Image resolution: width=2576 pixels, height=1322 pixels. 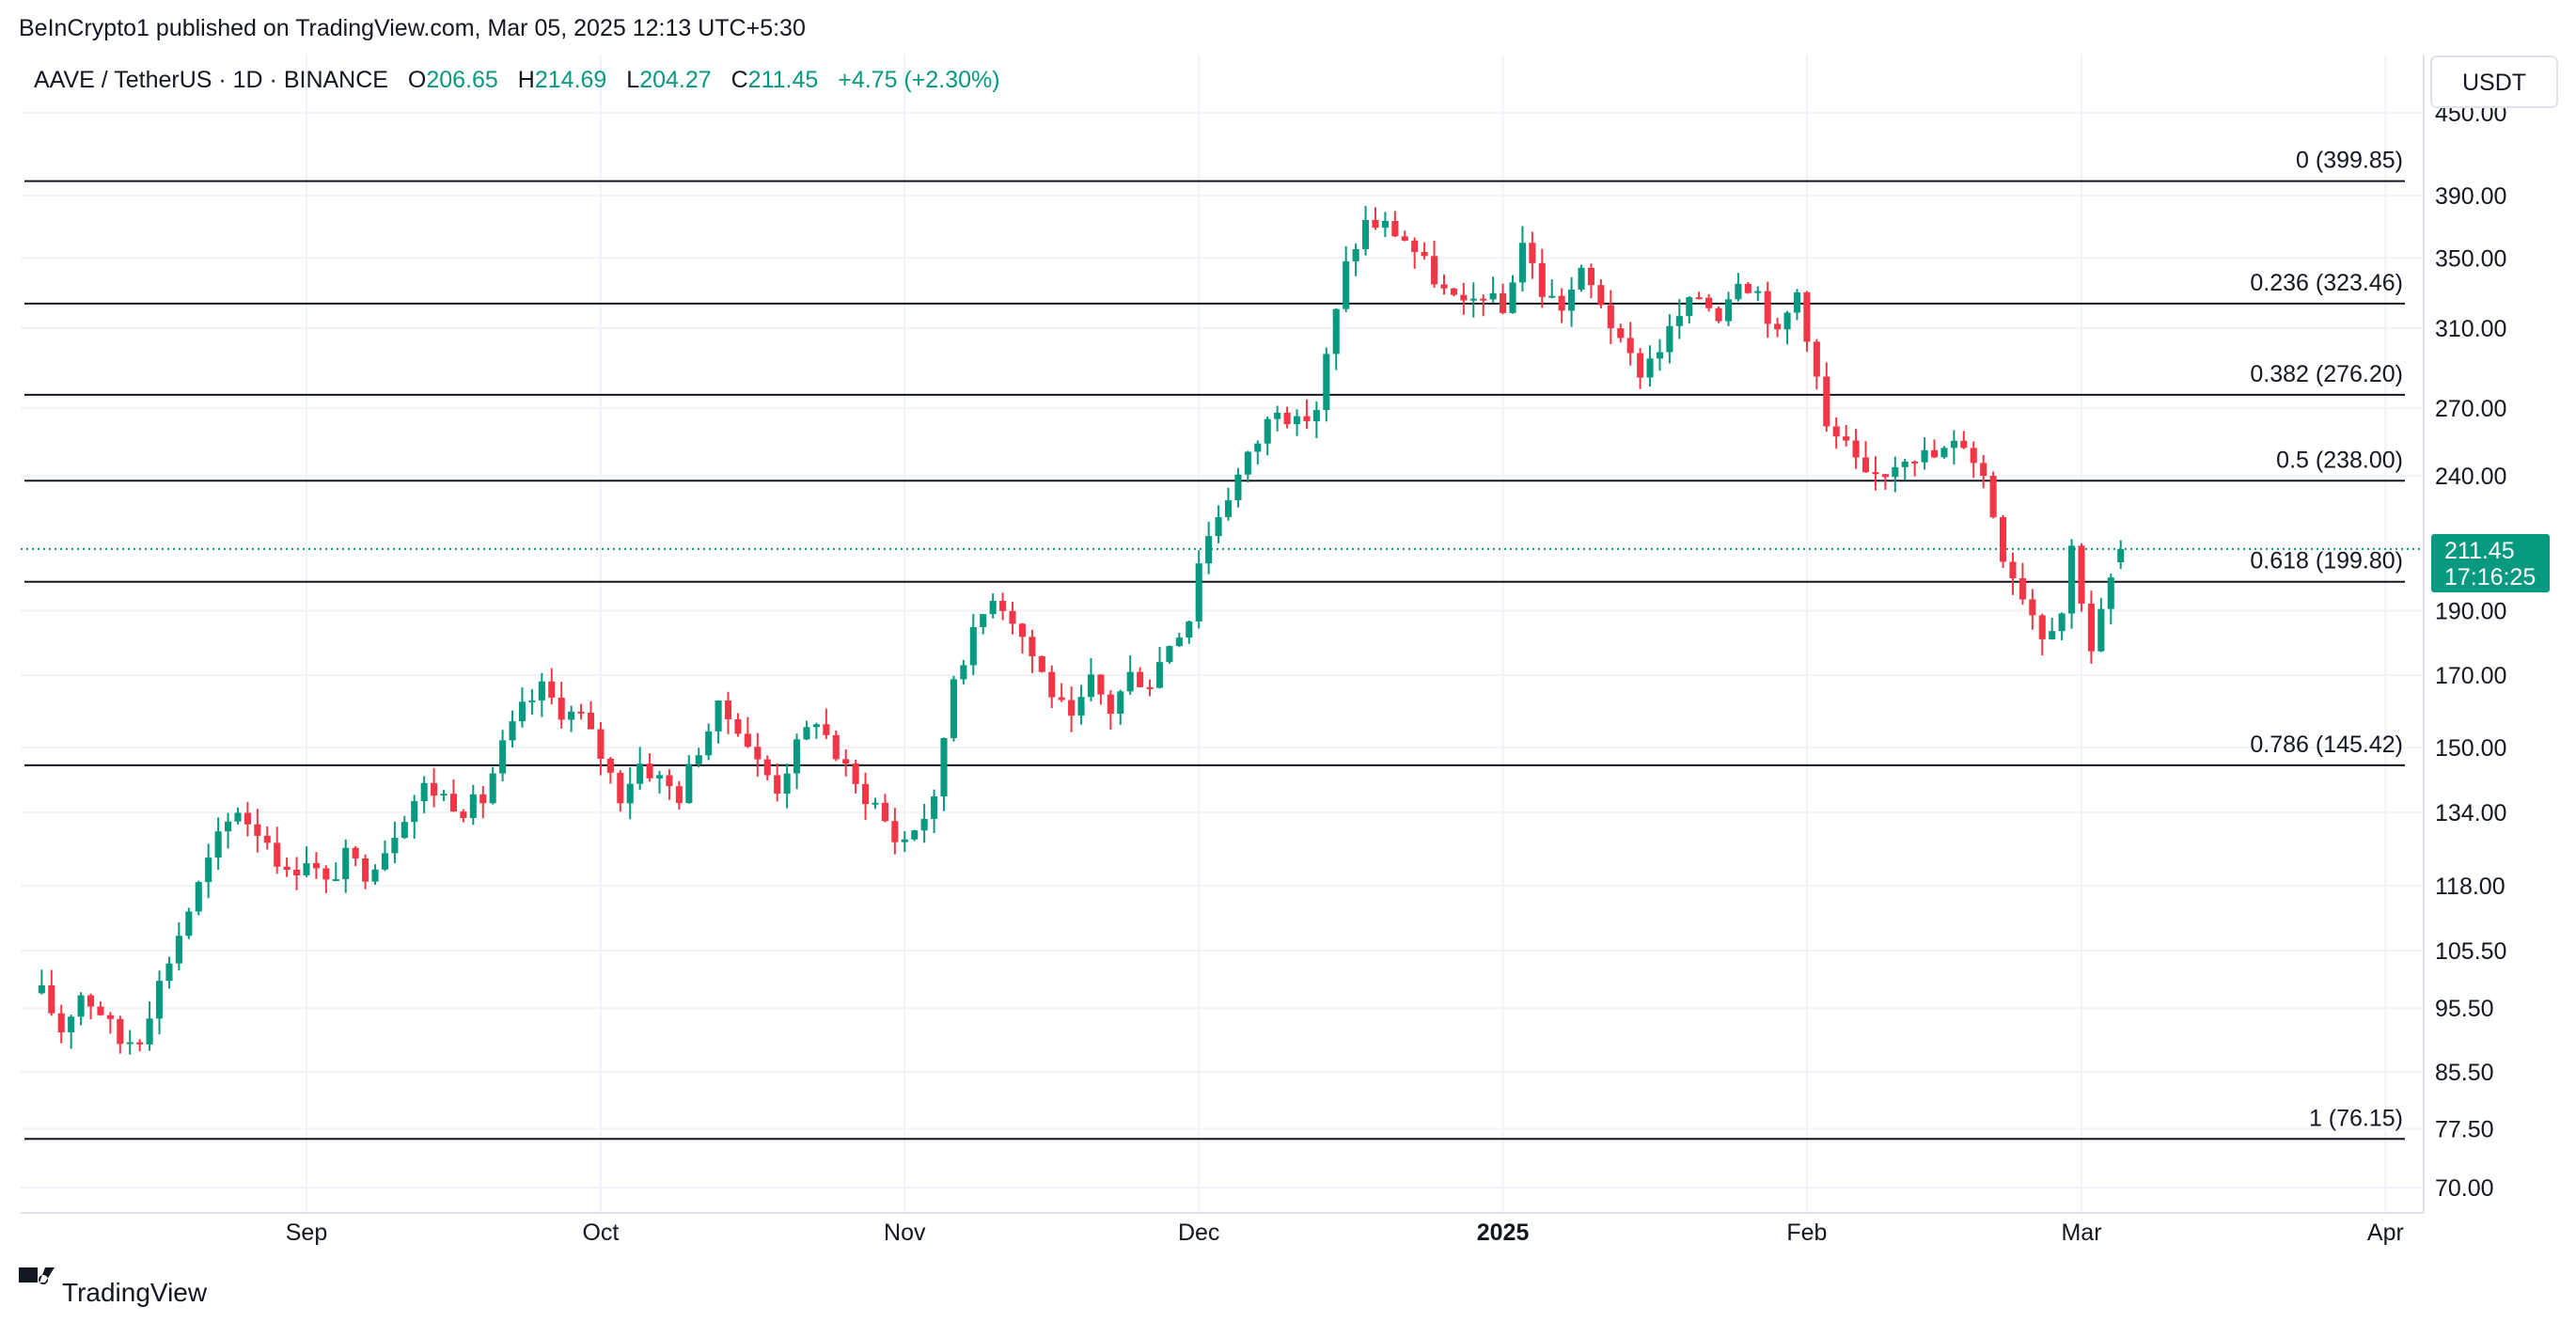 I want to click on currency-button: USDT, so click(x=2494, y=81).